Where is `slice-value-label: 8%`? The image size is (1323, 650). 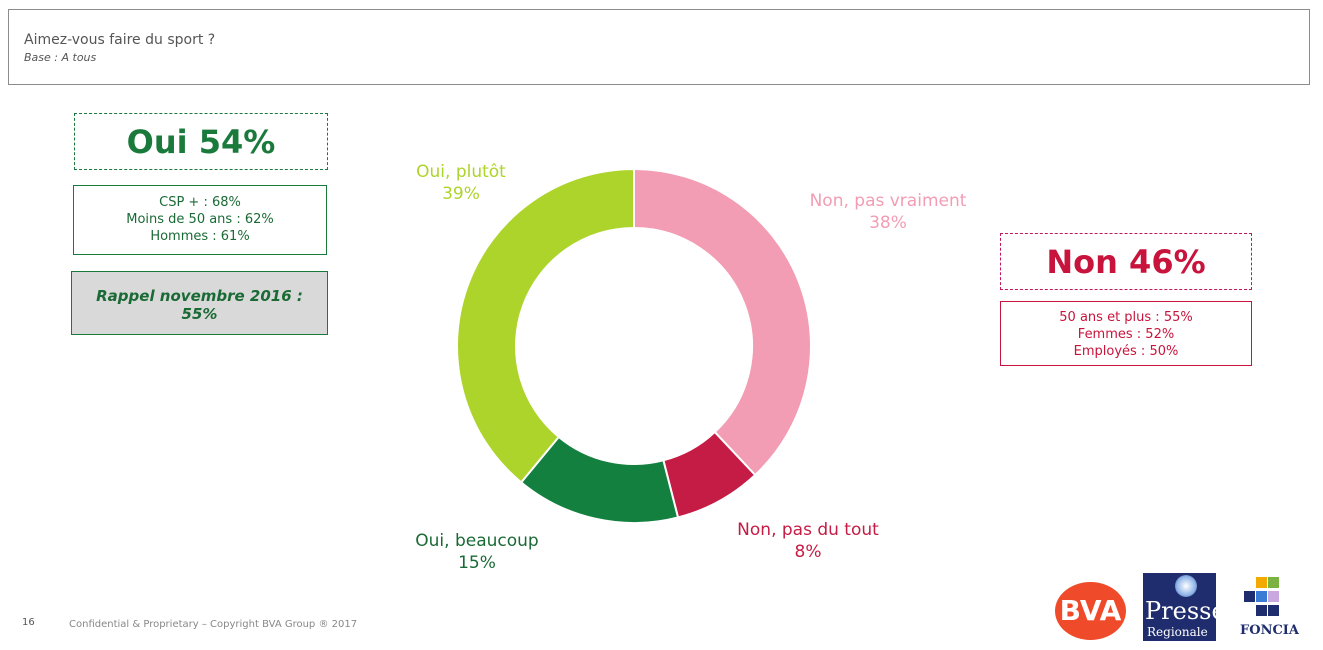
slice-value-label: 8% is located at coordinates (808, 552).